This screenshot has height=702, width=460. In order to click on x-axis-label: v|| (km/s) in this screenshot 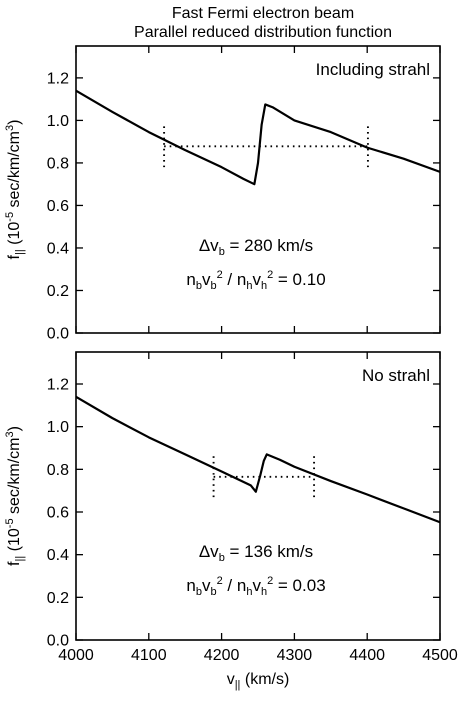, I will do `click(258, 681)`.